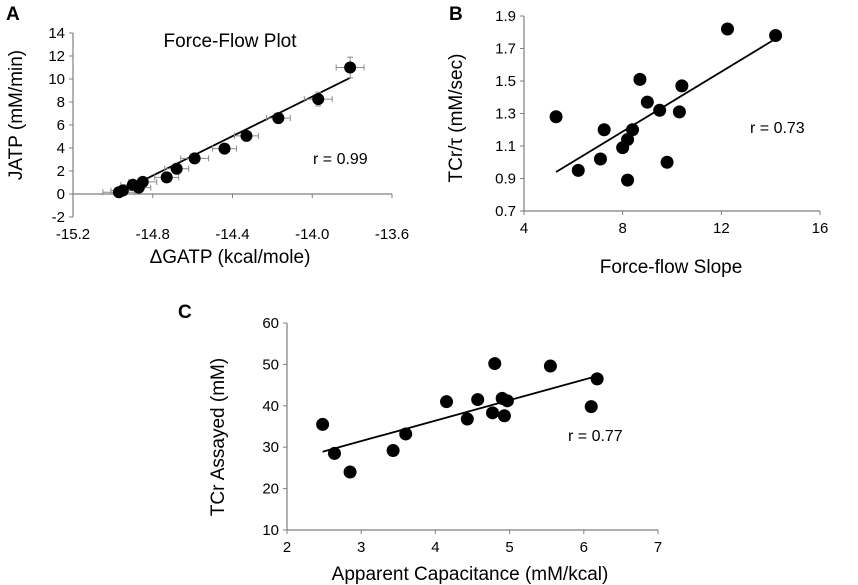  What do you see at coordinates (230, 41) in the screenshot?
I see `panel-a-title: Force-Flow Plot` at bounding box center [230, 41].